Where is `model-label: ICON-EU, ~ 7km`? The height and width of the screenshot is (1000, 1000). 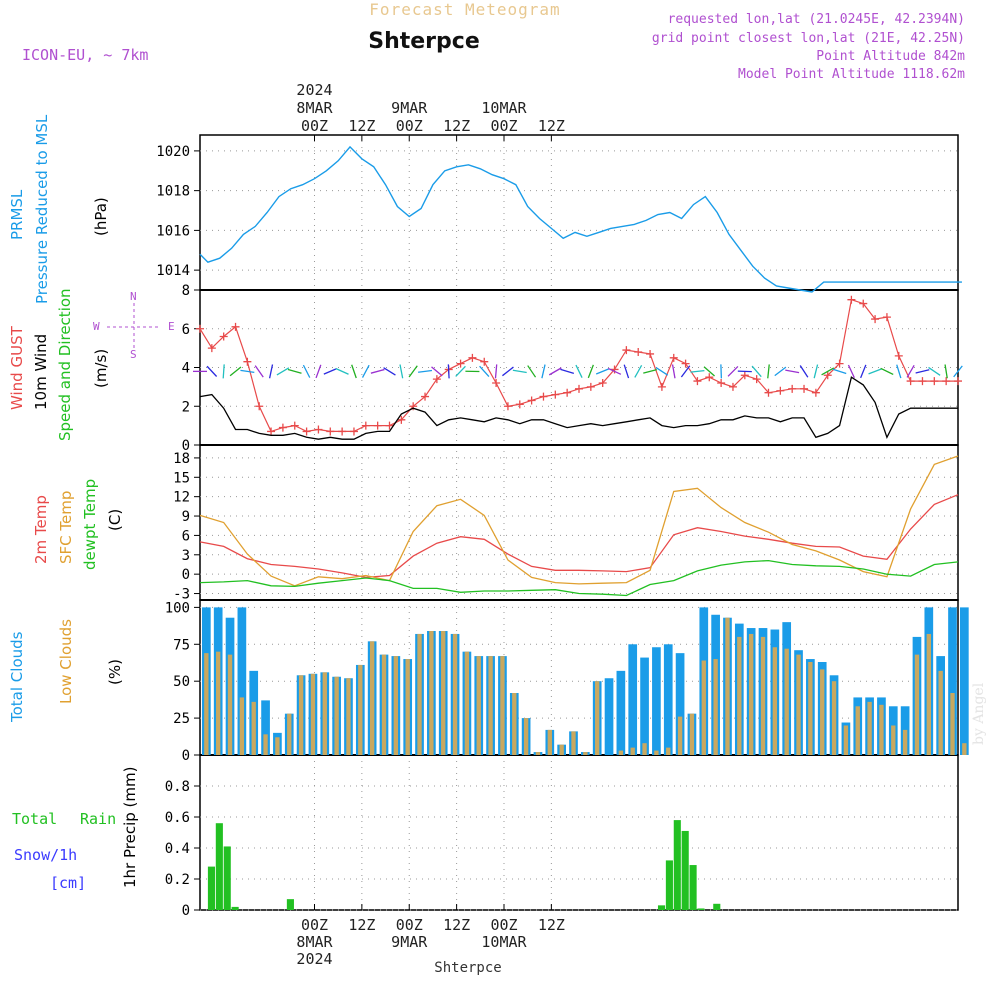 model-label: ICON-EU, ~ 7km is located at coordinates (85, 55).